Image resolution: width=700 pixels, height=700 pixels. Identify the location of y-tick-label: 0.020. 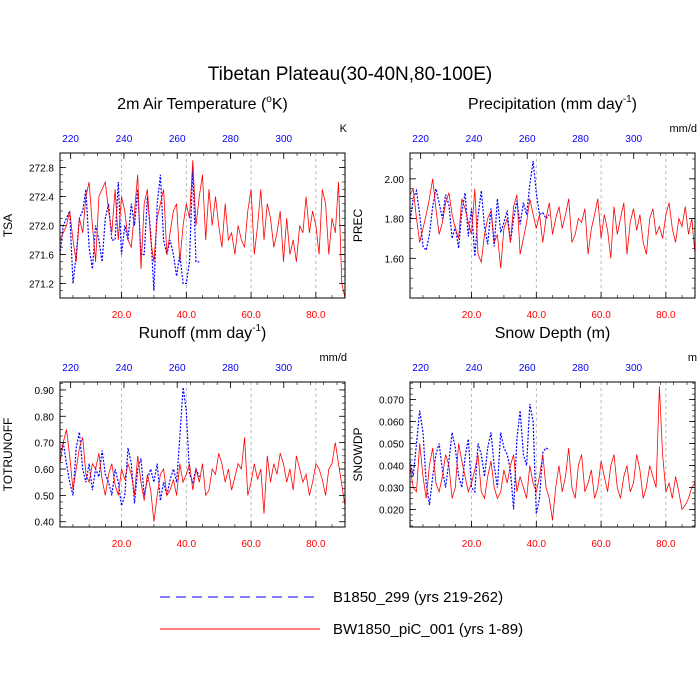
(391, 510).